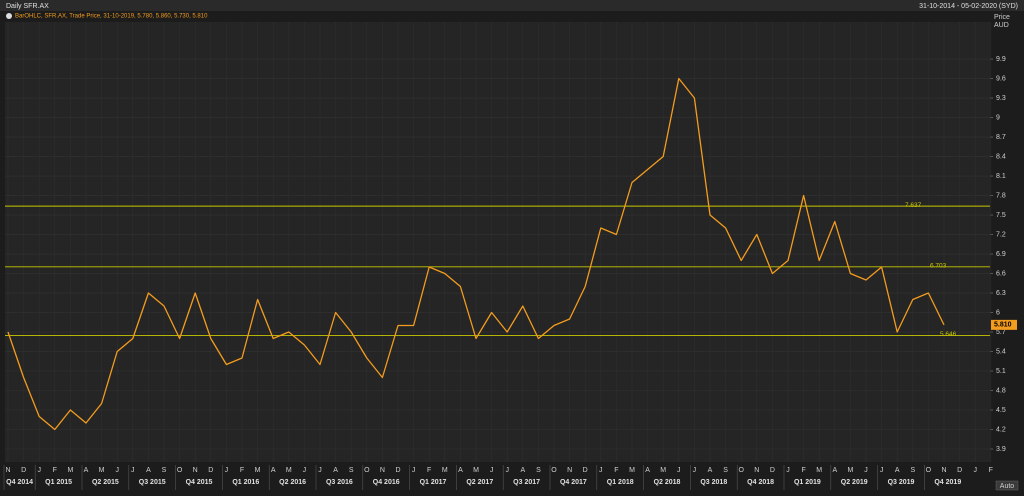 Image resolution: width=1024 pixels, height=496 pixels. I want to click on y-tick-label: 4.2, so click(1001, 429).